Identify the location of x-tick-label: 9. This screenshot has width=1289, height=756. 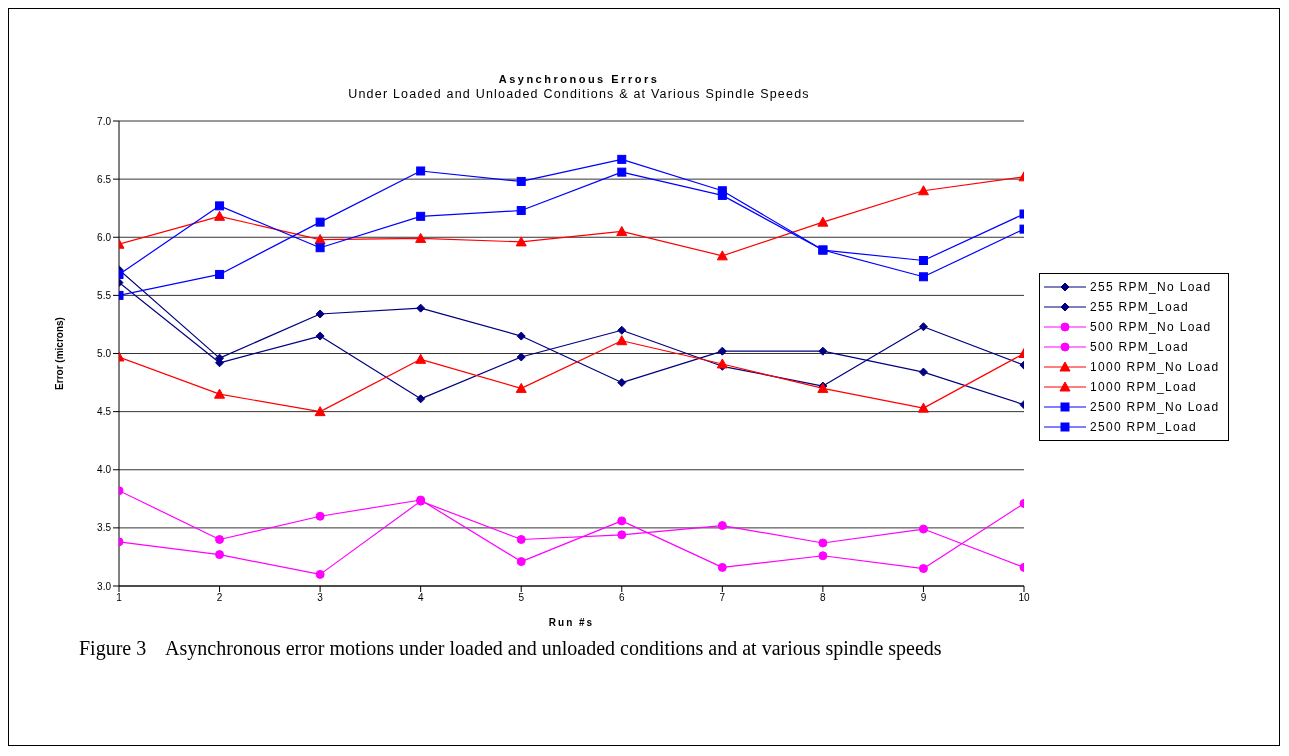
(923, 598).